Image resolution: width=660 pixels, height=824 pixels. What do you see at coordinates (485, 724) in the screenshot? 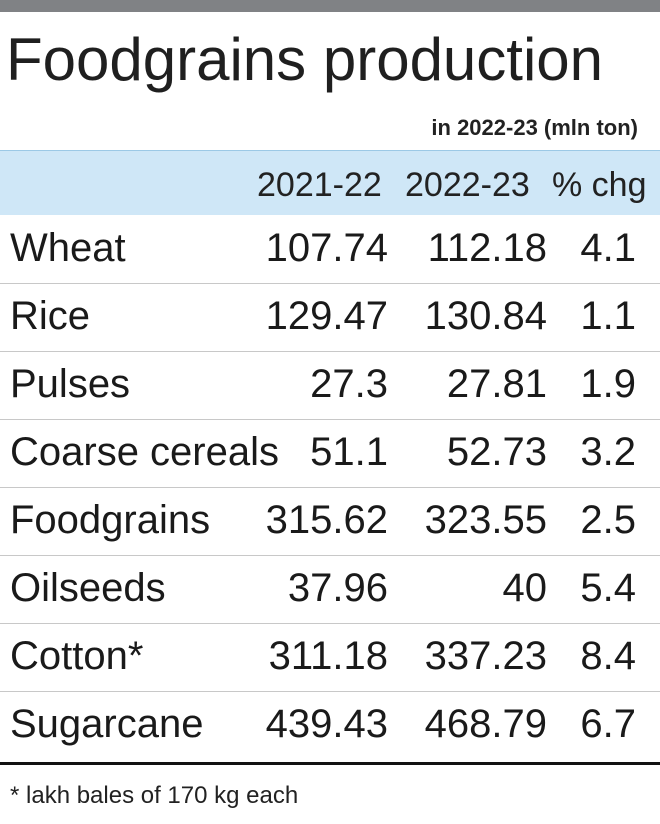
I see `row-value-2022-23: 468.79` at bounding box center [485, 724].